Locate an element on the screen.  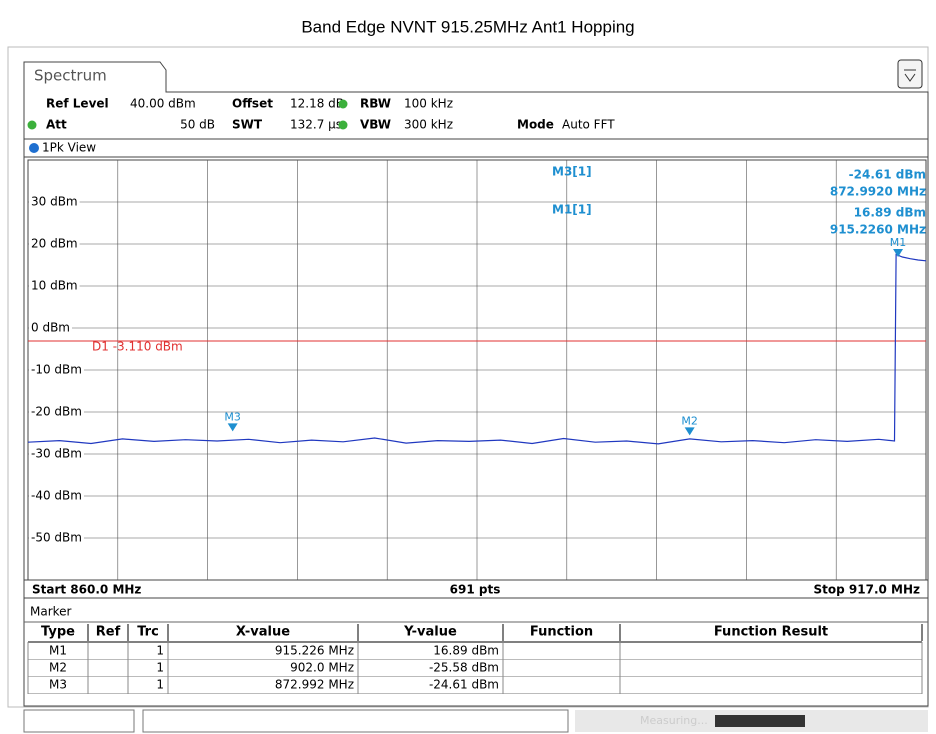
marker-label: M2 is located at coordinates (689, 420).